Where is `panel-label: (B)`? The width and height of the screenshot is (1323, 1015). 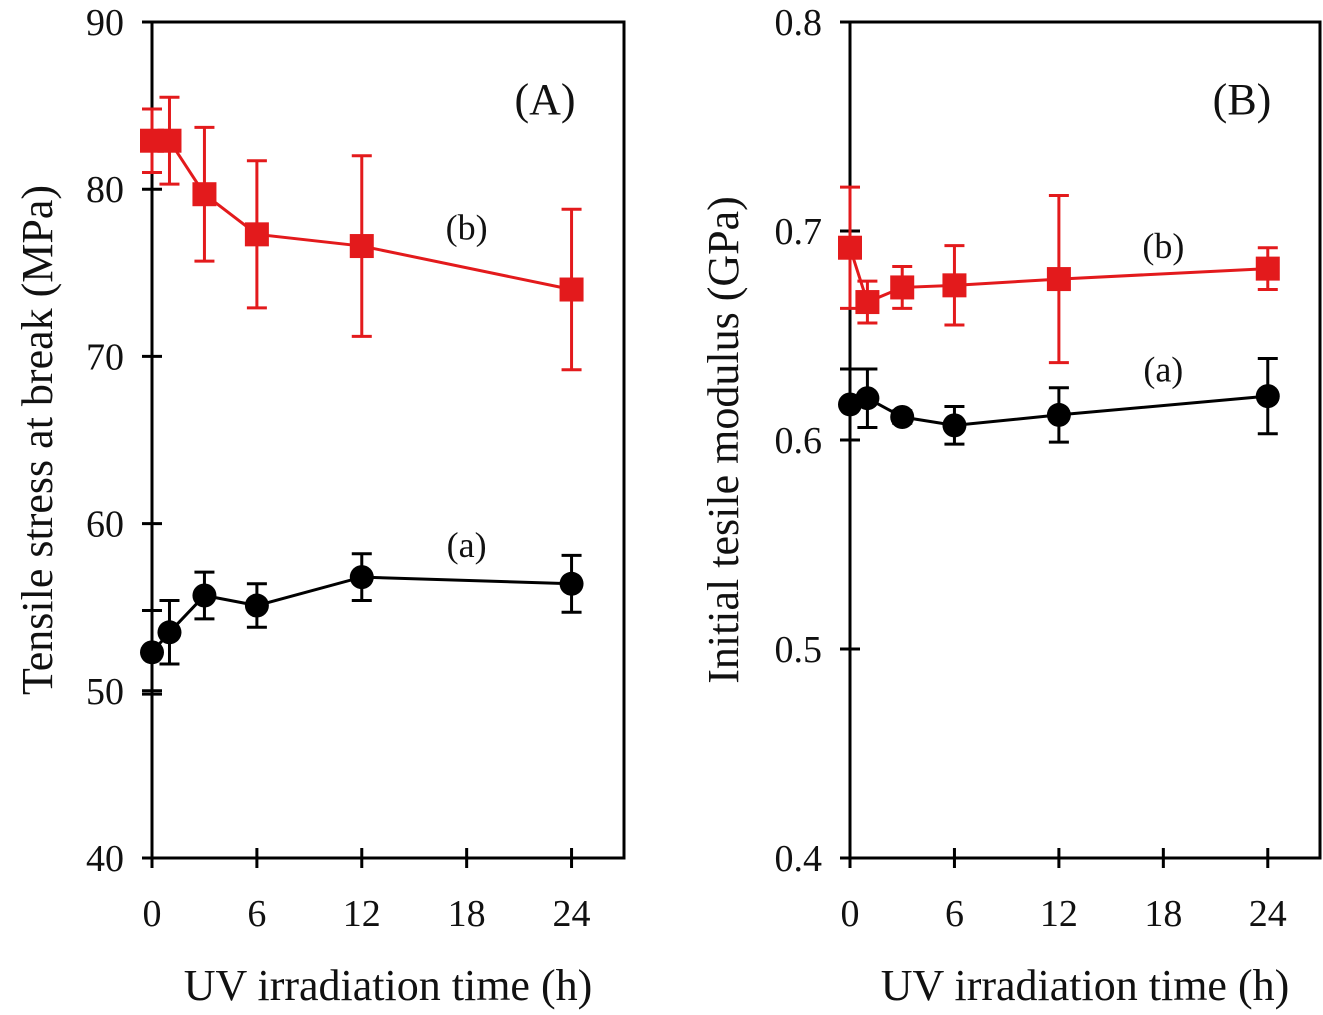 panel-label: (B) is located at coordinates (1242, 99).